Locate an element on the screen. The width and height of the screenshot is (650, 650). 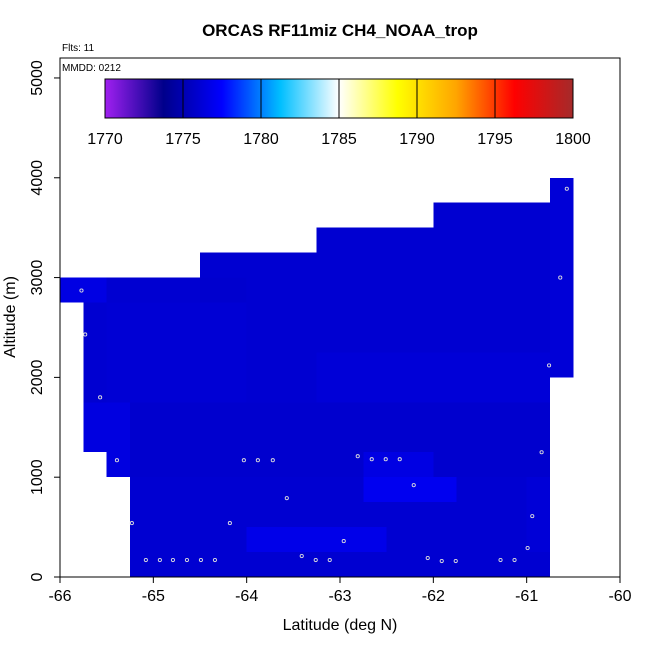
y-axis: 0 1000 2000 3000 4000 5000 is located at coordinates (44, 320).